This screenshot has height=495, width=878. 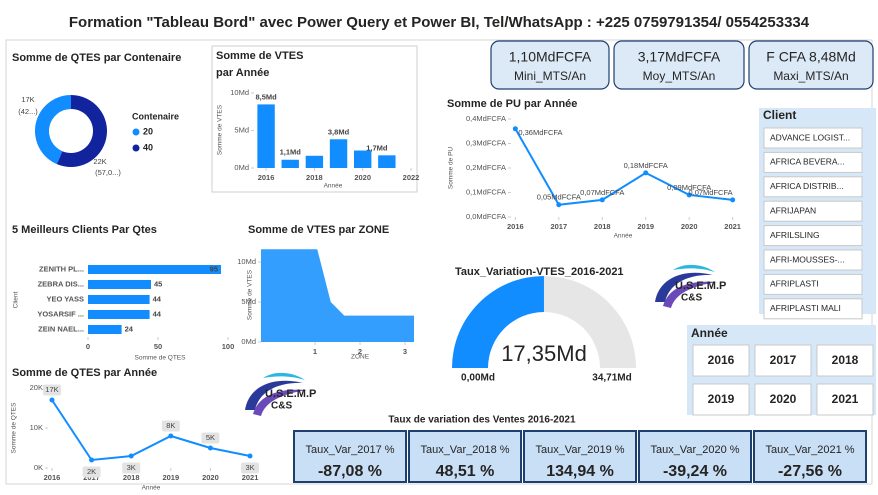 I want to click on data-label: 0,36MdFCFA, so click(x=540, y=132).